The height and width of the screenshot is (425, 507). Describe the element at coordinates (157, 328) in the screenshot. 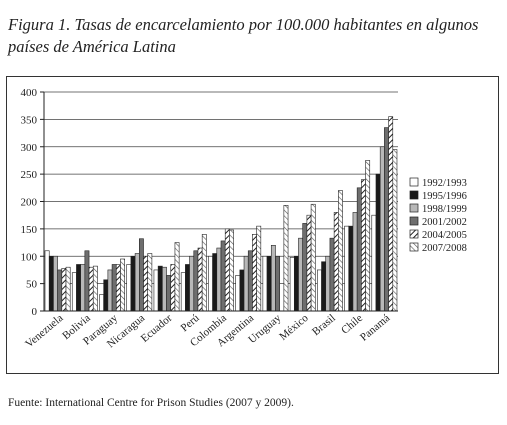

I see `x-tick-label: Ecuador` at that location.